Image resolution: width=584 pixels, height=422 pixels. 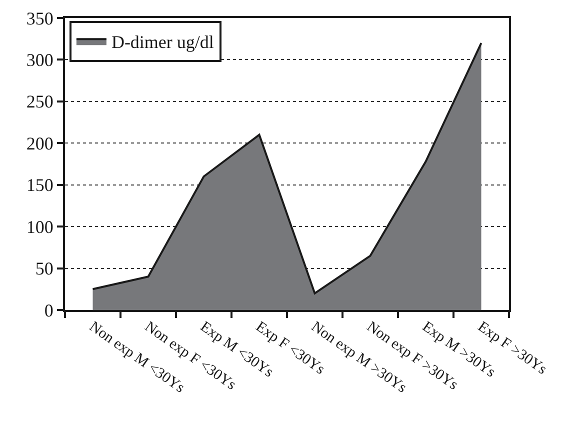 I want to click on y-tick-label: 50, so click(x=44, y=268).